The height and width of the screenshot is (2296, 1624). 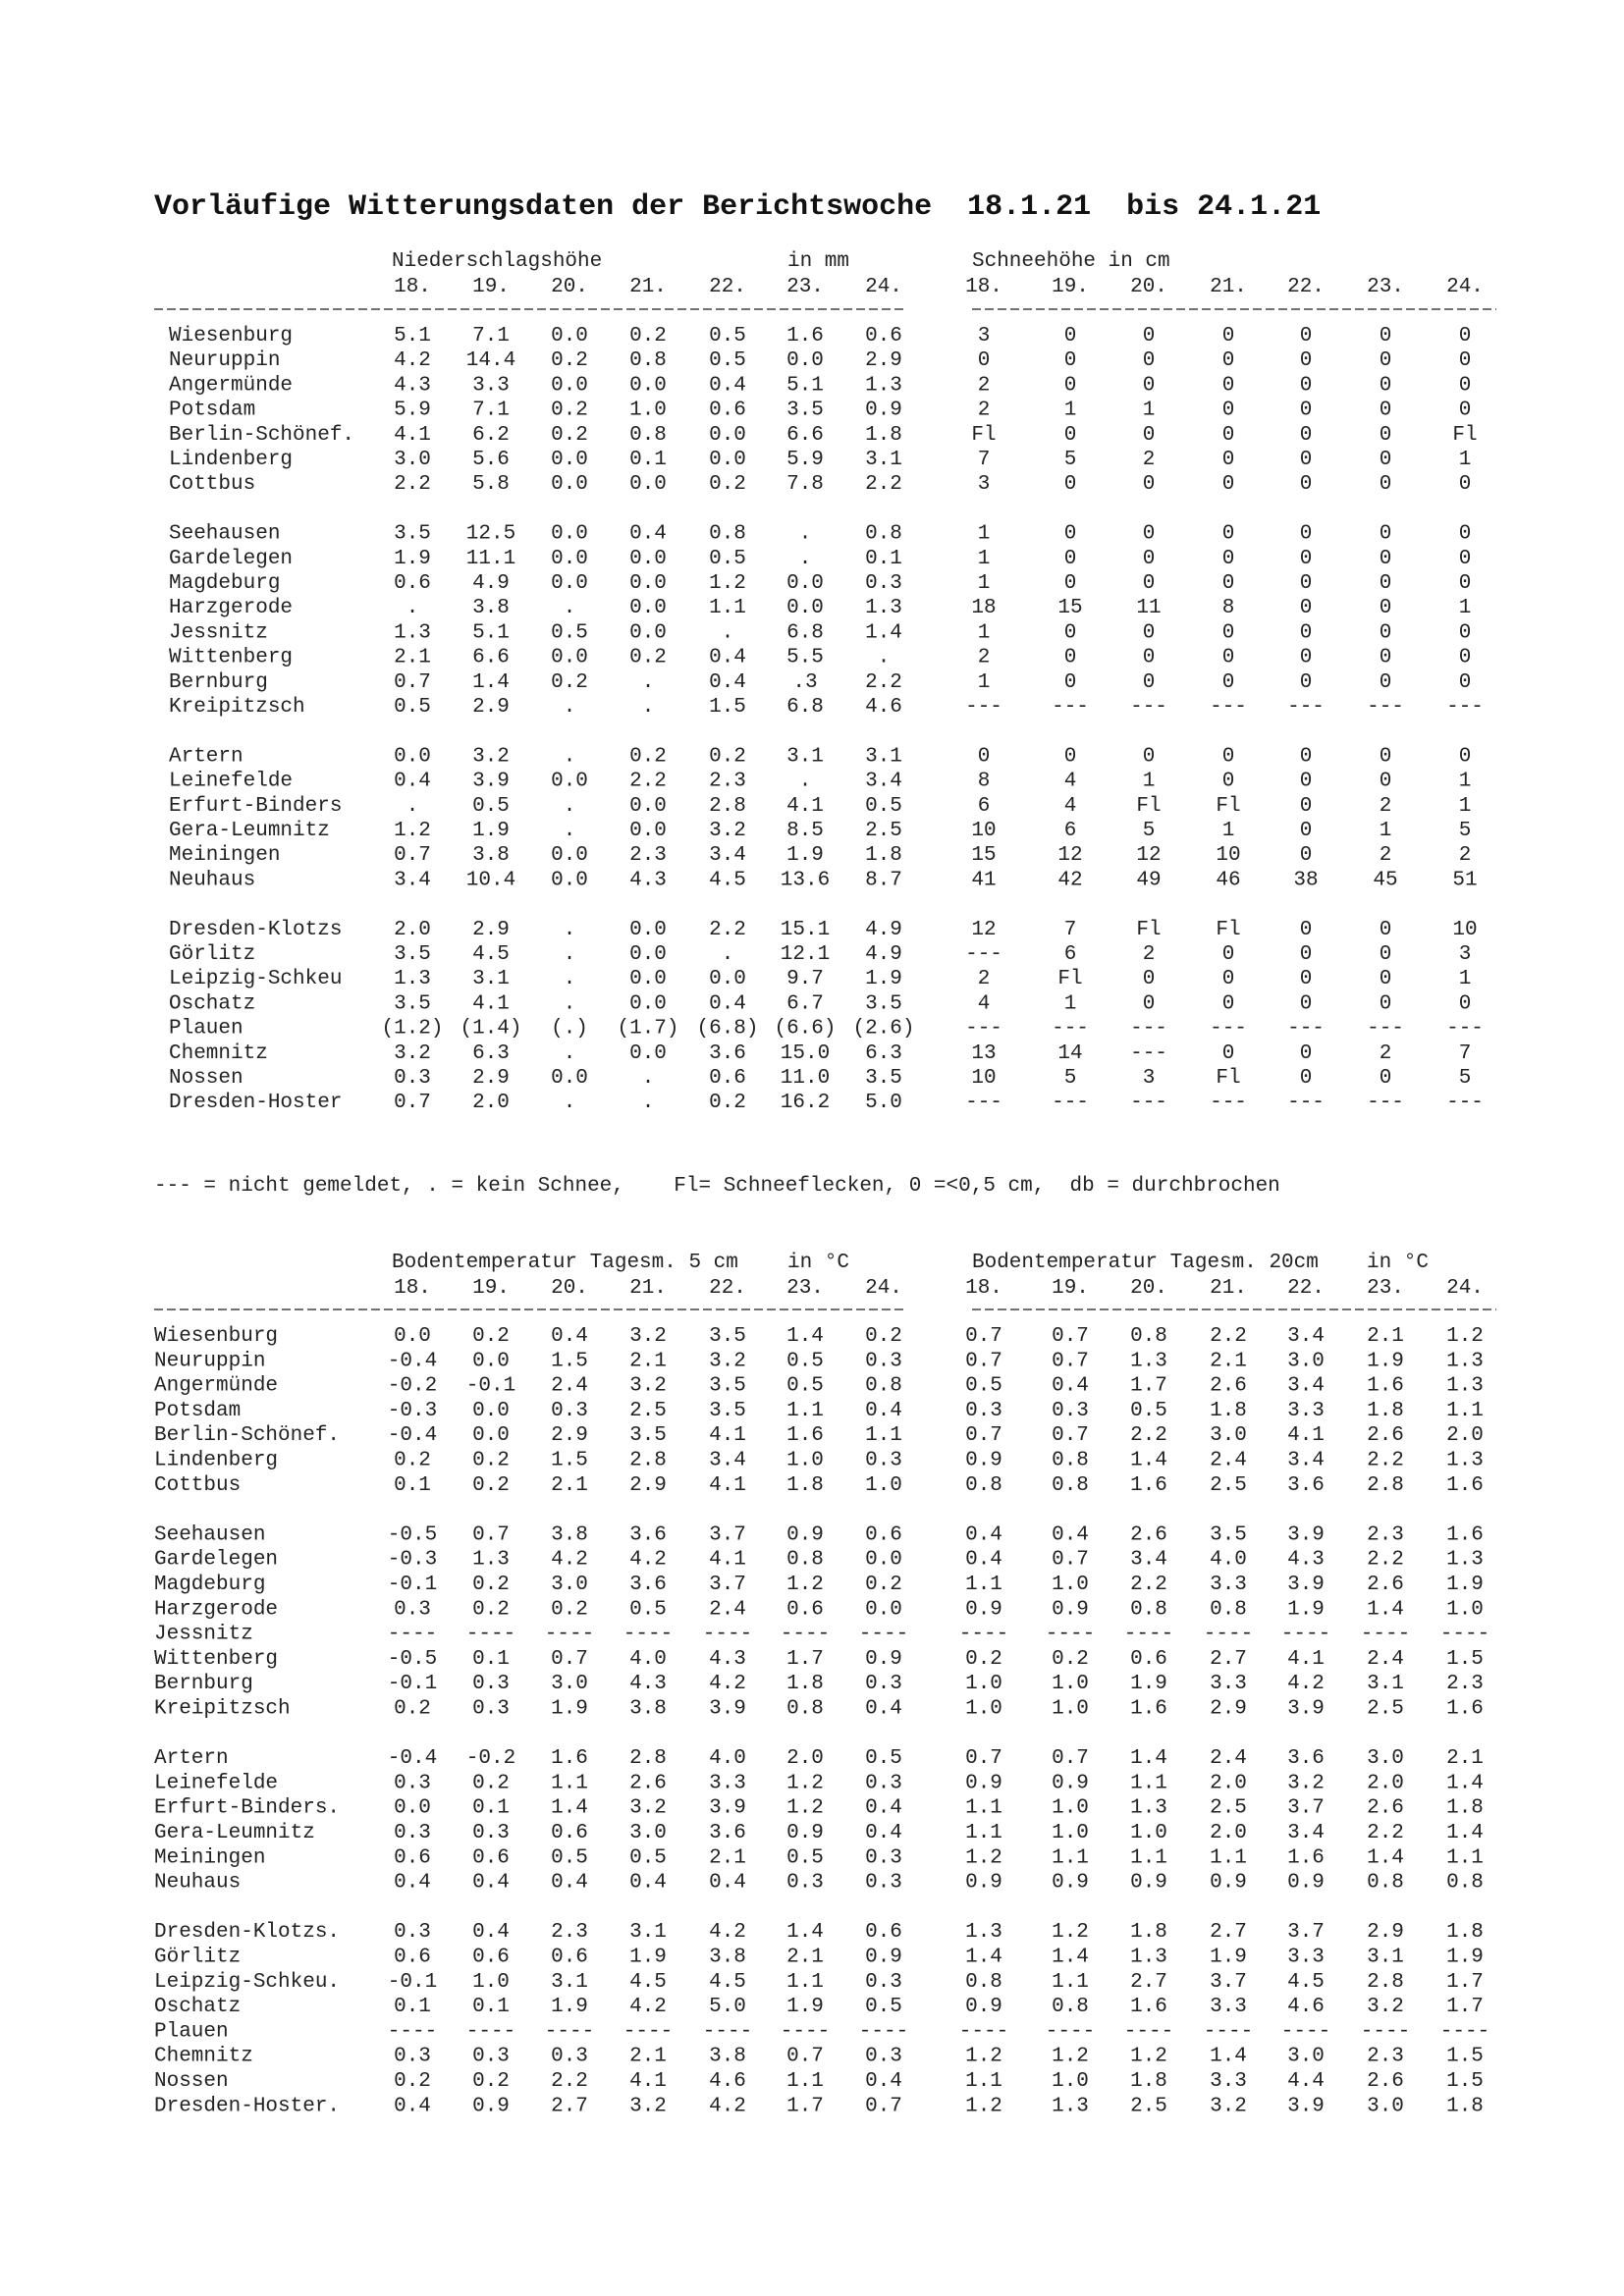 I want to click on cell: 5.1, so click(x=491, y=632).